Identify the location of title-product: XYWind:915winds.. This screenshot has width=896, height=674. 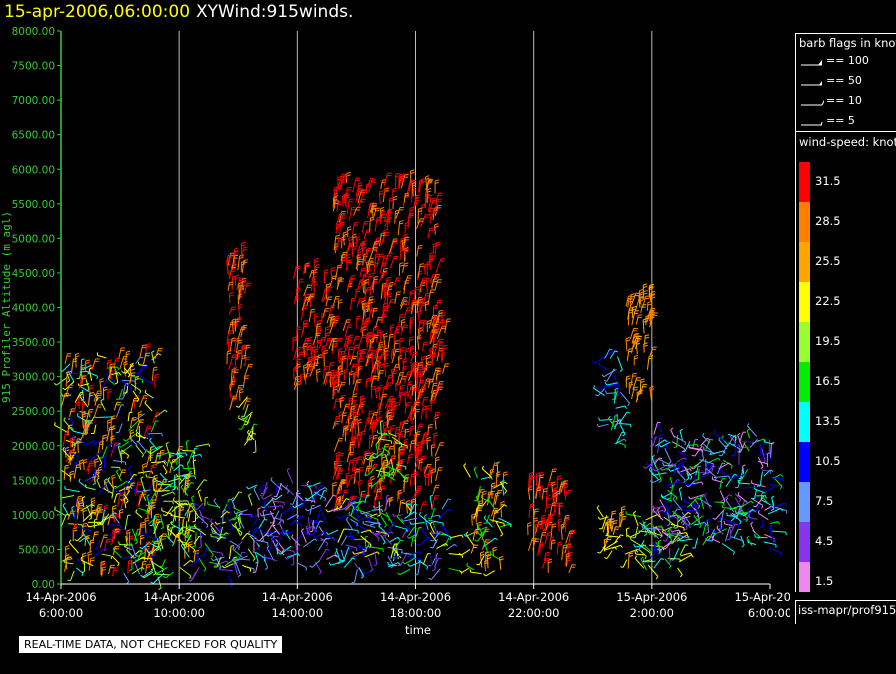
(275, 12).